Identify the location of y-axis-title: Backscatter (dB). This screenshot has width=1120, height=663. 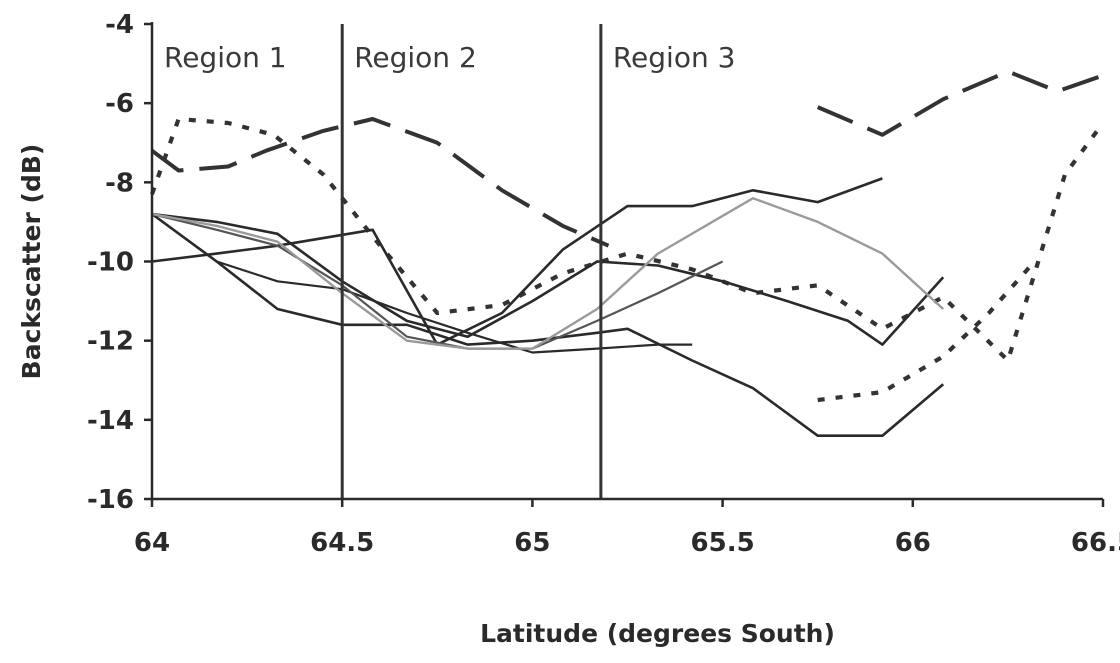
(31, 262).